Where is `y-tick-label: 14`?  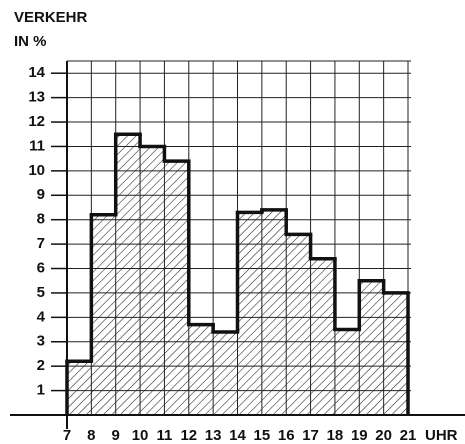 y-tick-label: 14 is located at coordinates (36, 72).